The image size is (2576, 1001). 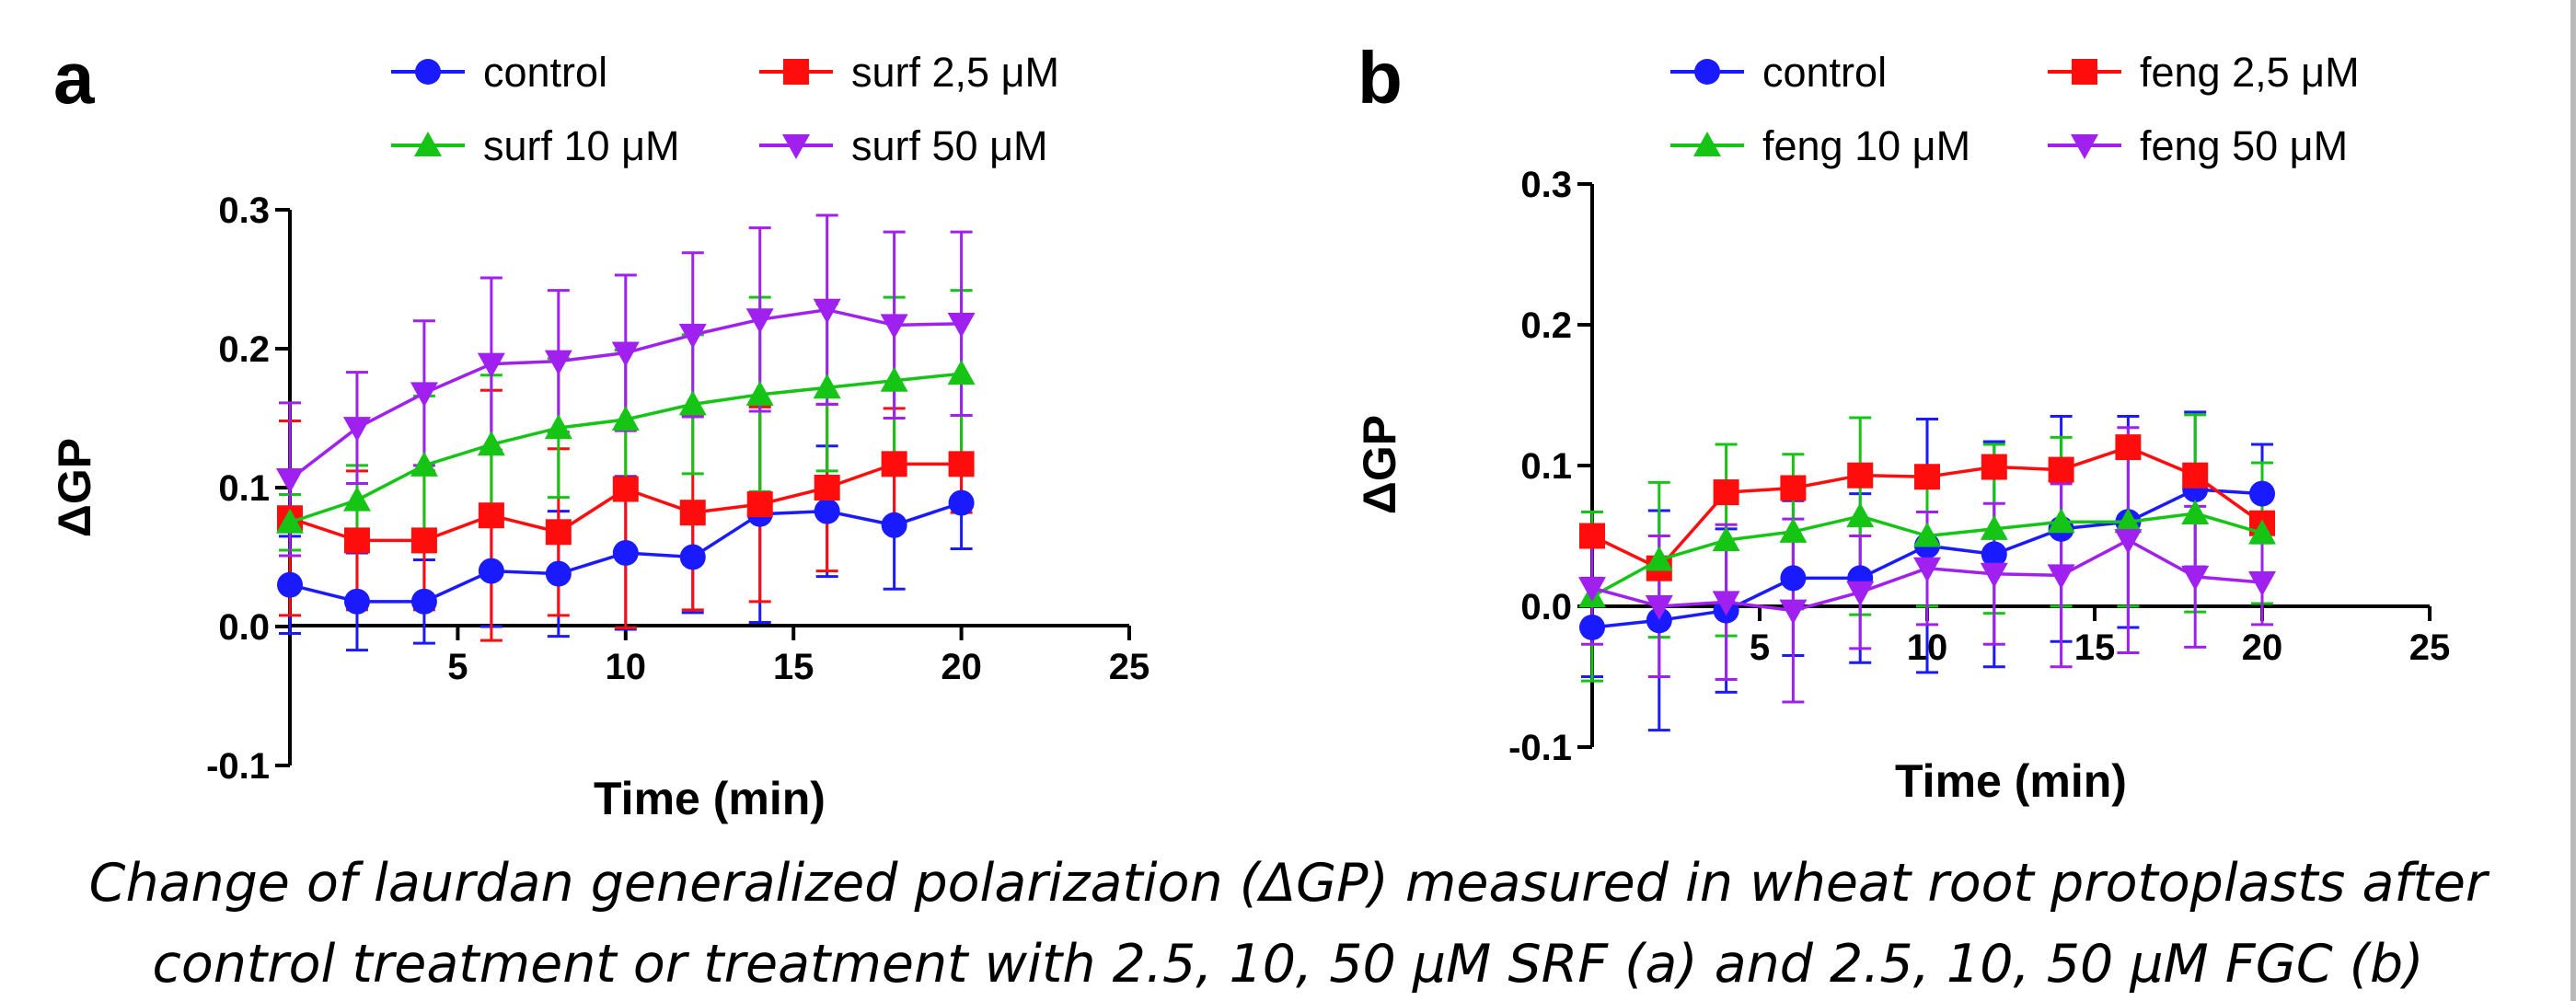 What do you see at coordinates (1760, 647) in the screenshot?
I see `x-tick-label: 5` at bounding box center [1760, 647].